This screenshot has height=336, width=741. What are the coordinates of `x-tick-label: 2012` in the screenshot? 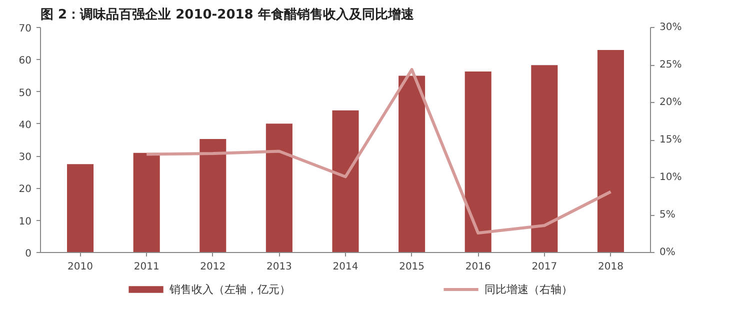 It's located at (213, 267).